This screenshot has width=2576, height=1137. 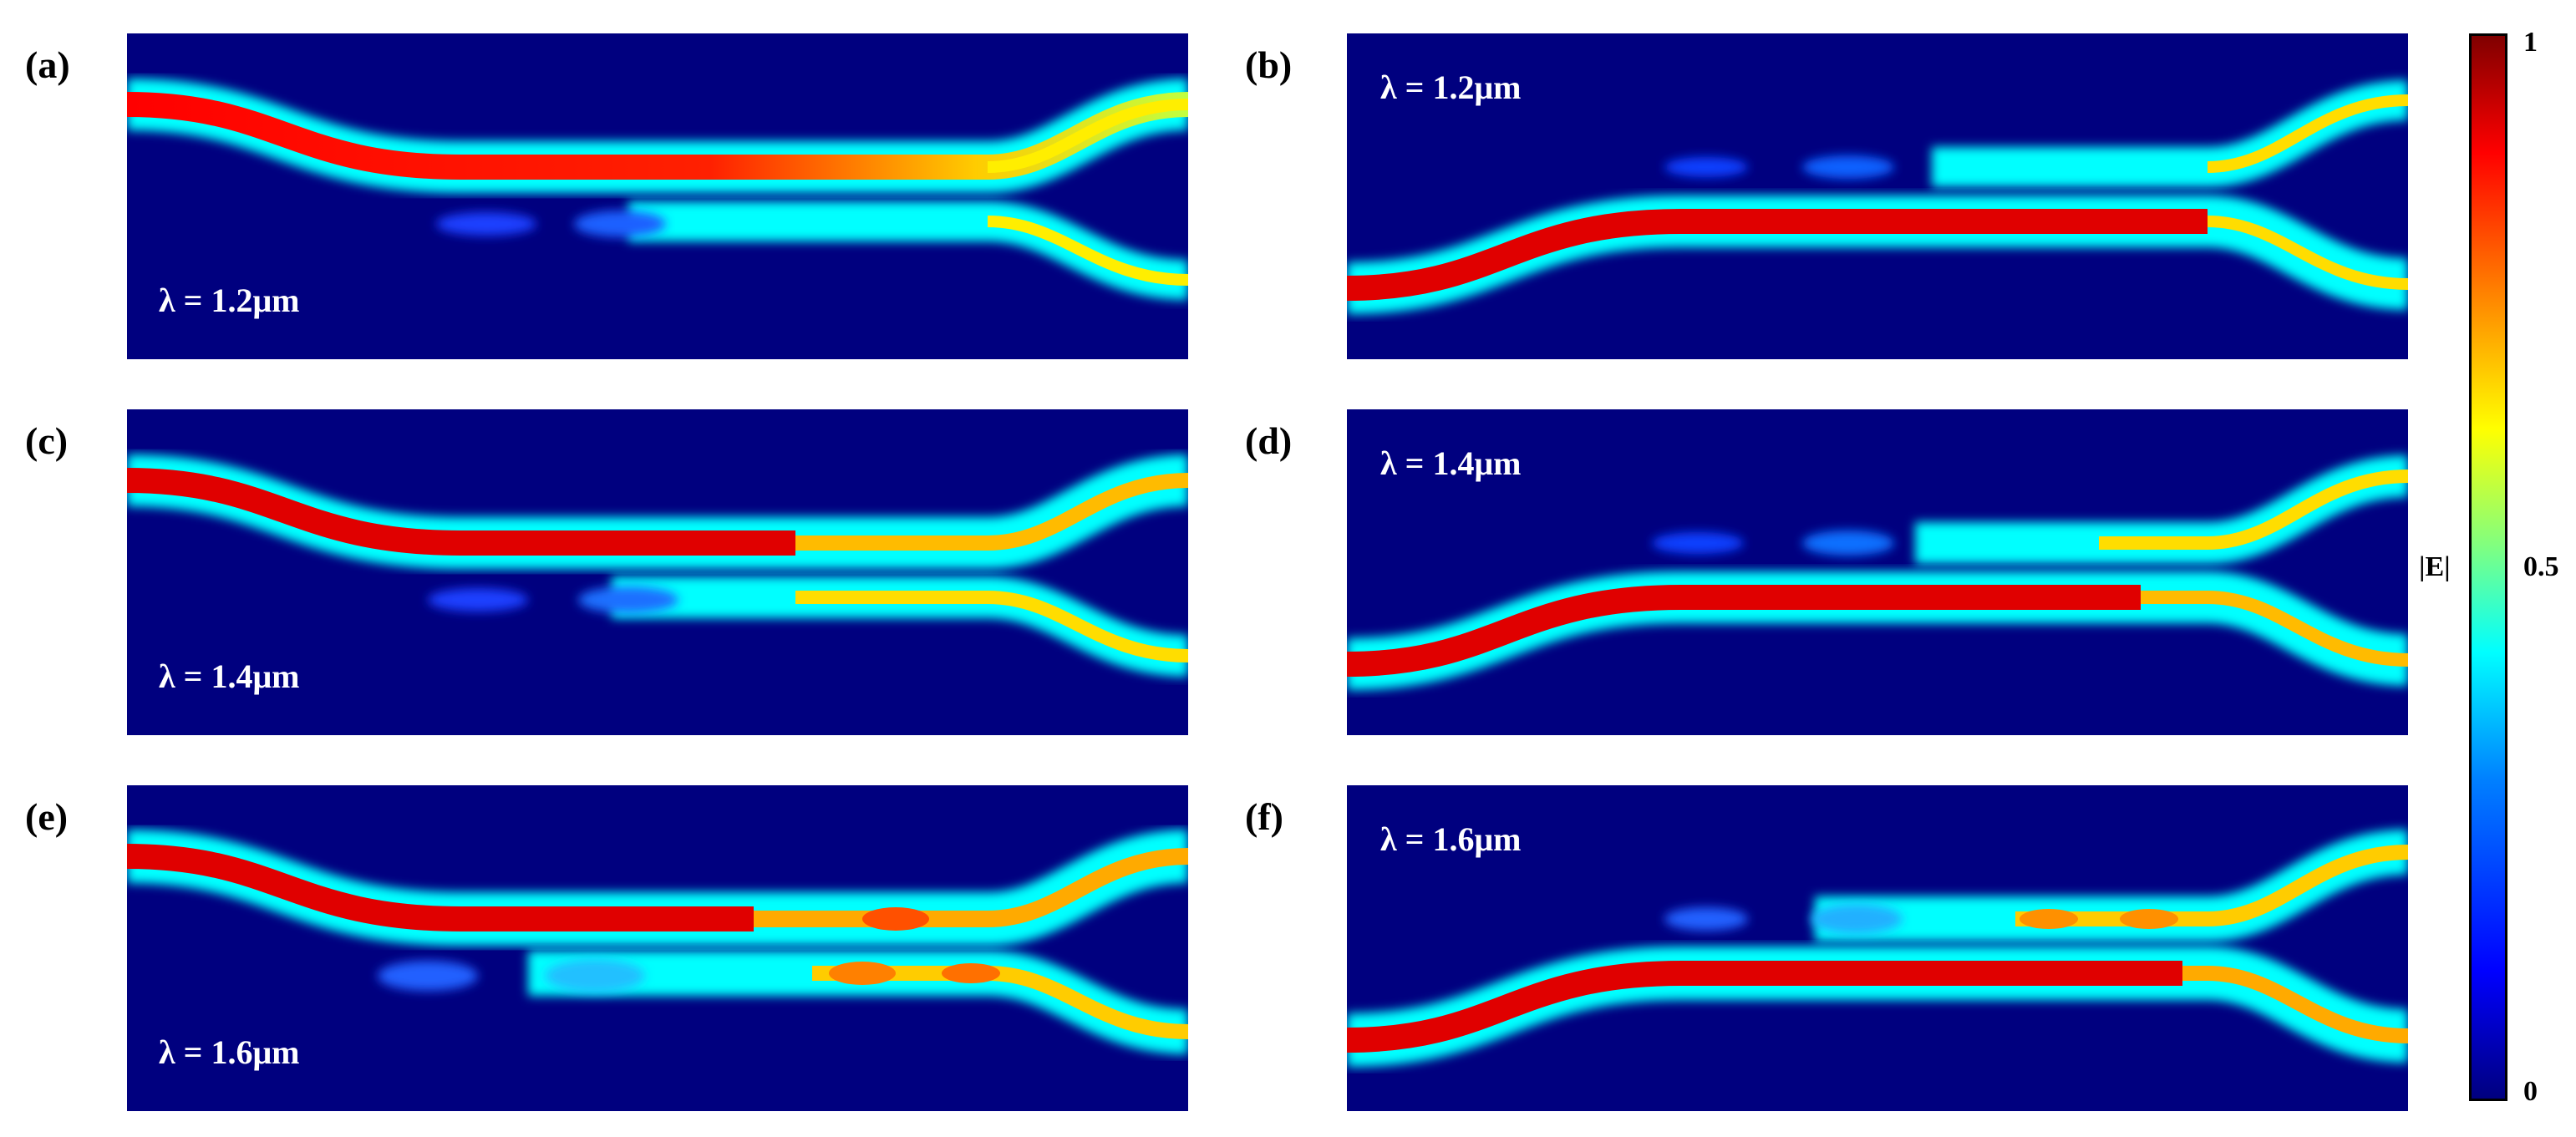 I want to click on panel-label-a: (a), so click(x=47, y=64).